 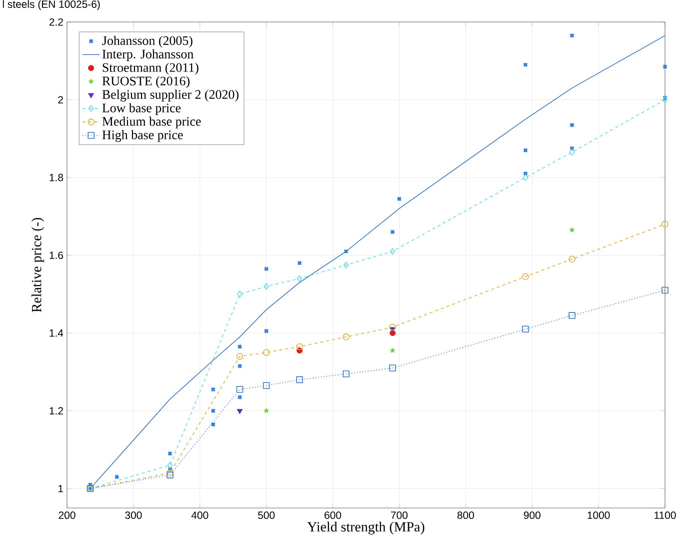 I want to click on y-tick-label: 1.6, so click(x=57, y=255).